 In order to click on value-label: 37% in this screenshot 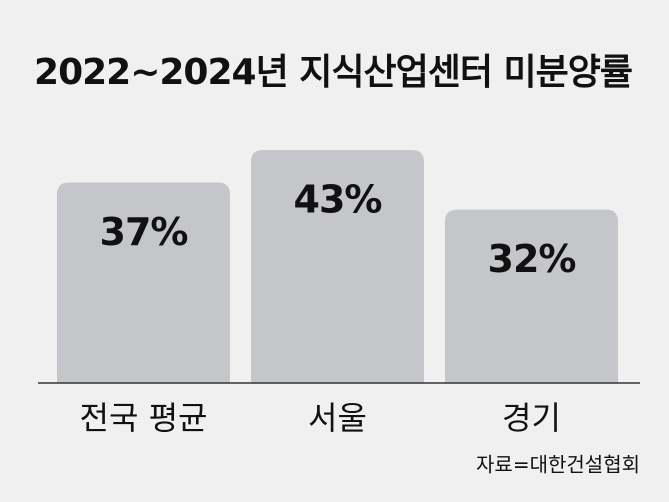, I will do `click(144, 232)`.